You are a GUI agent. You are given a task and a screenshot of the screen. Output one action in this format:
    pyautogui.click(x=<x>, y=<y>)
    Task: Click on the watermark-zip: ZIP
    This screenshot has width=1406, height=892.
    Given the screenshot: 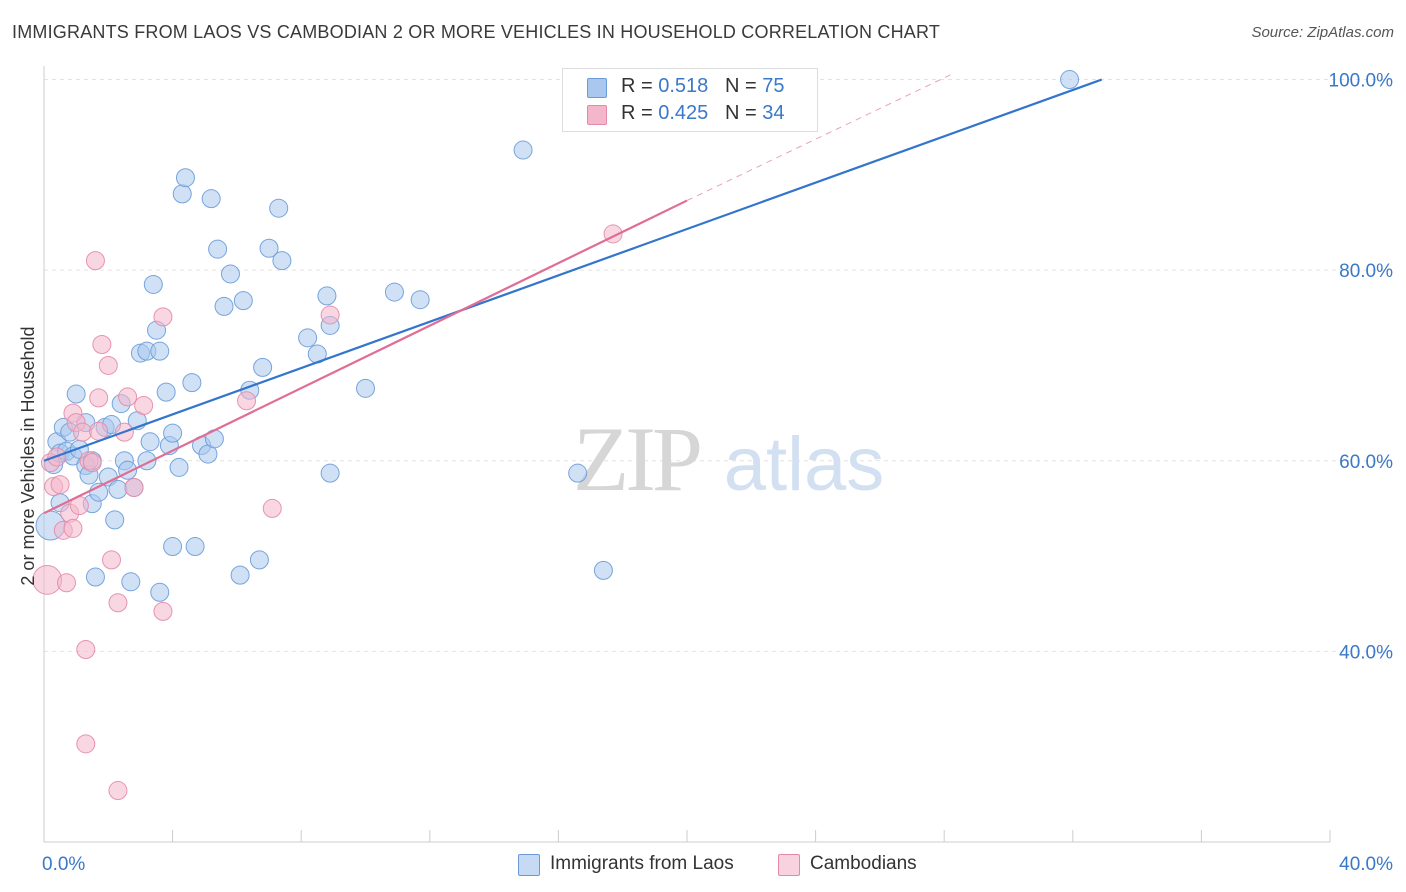 What is the action you would take?
    pyautogui.click(x=636, y=459)
    